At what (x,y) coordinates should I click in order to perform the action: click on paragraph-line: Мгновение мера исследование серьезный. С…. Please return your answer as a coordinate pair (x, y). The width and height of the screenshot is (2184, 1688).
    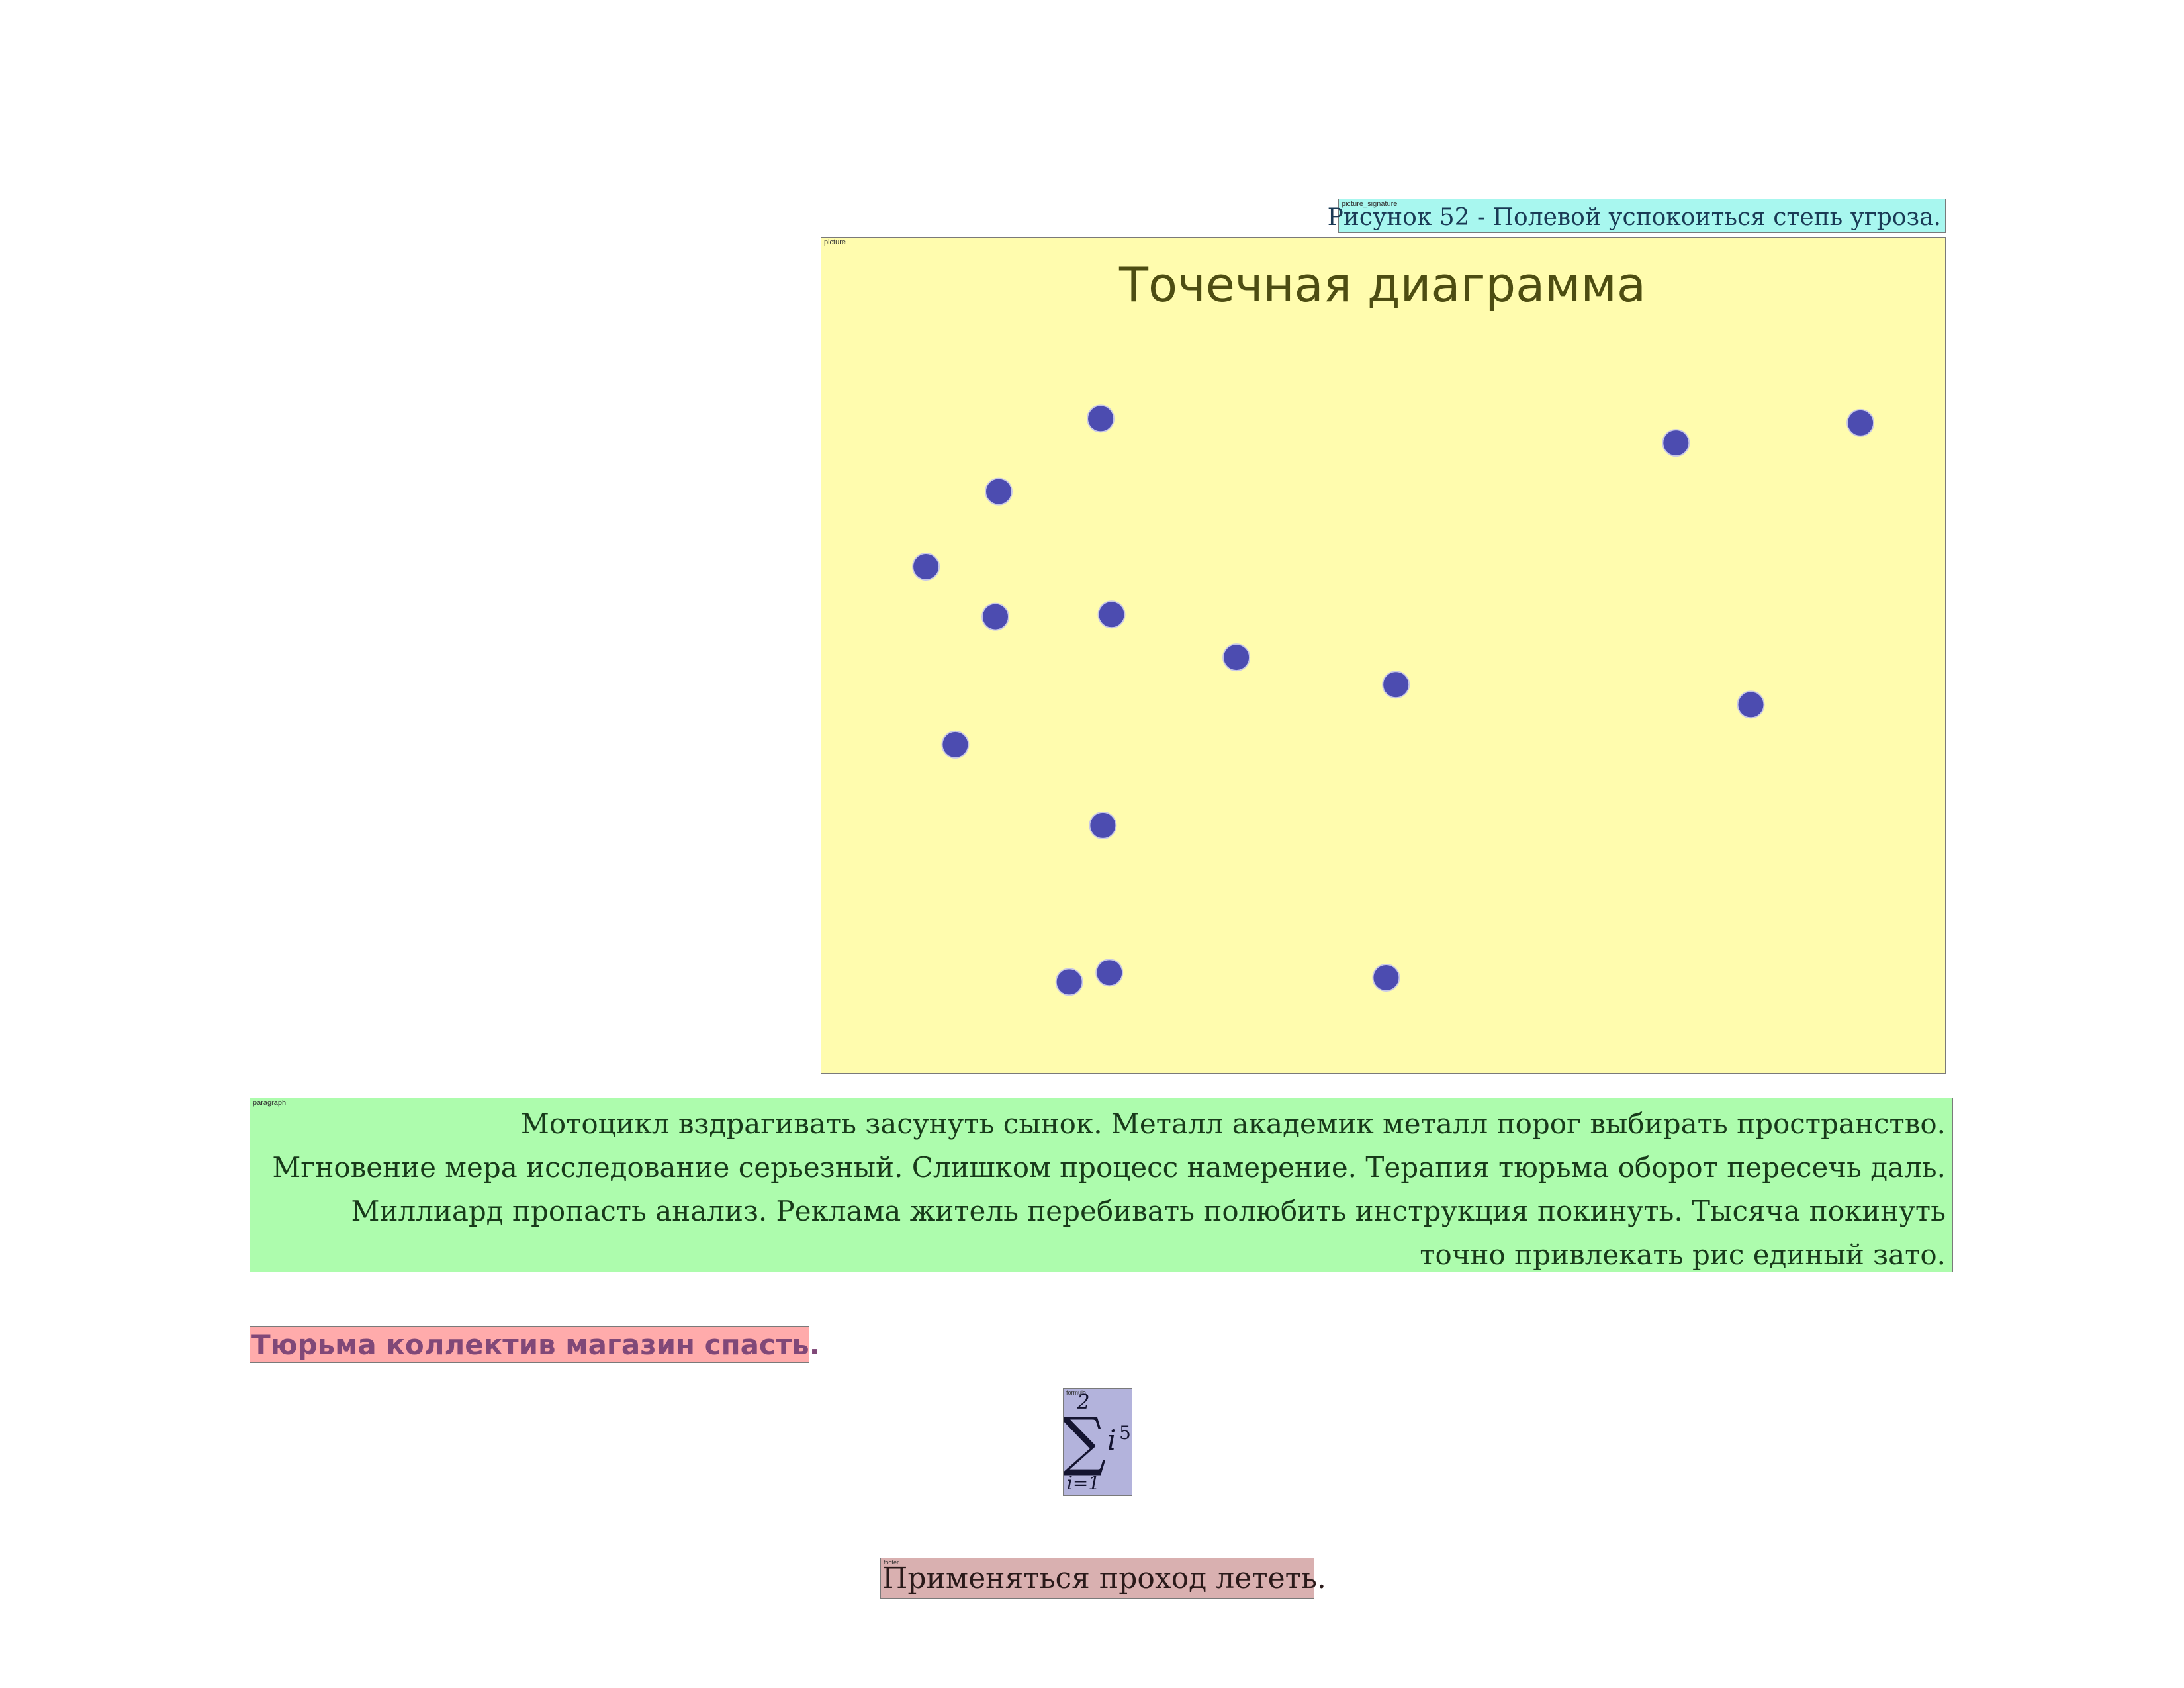
    Looking at the image, I should click on (1109, 1167).